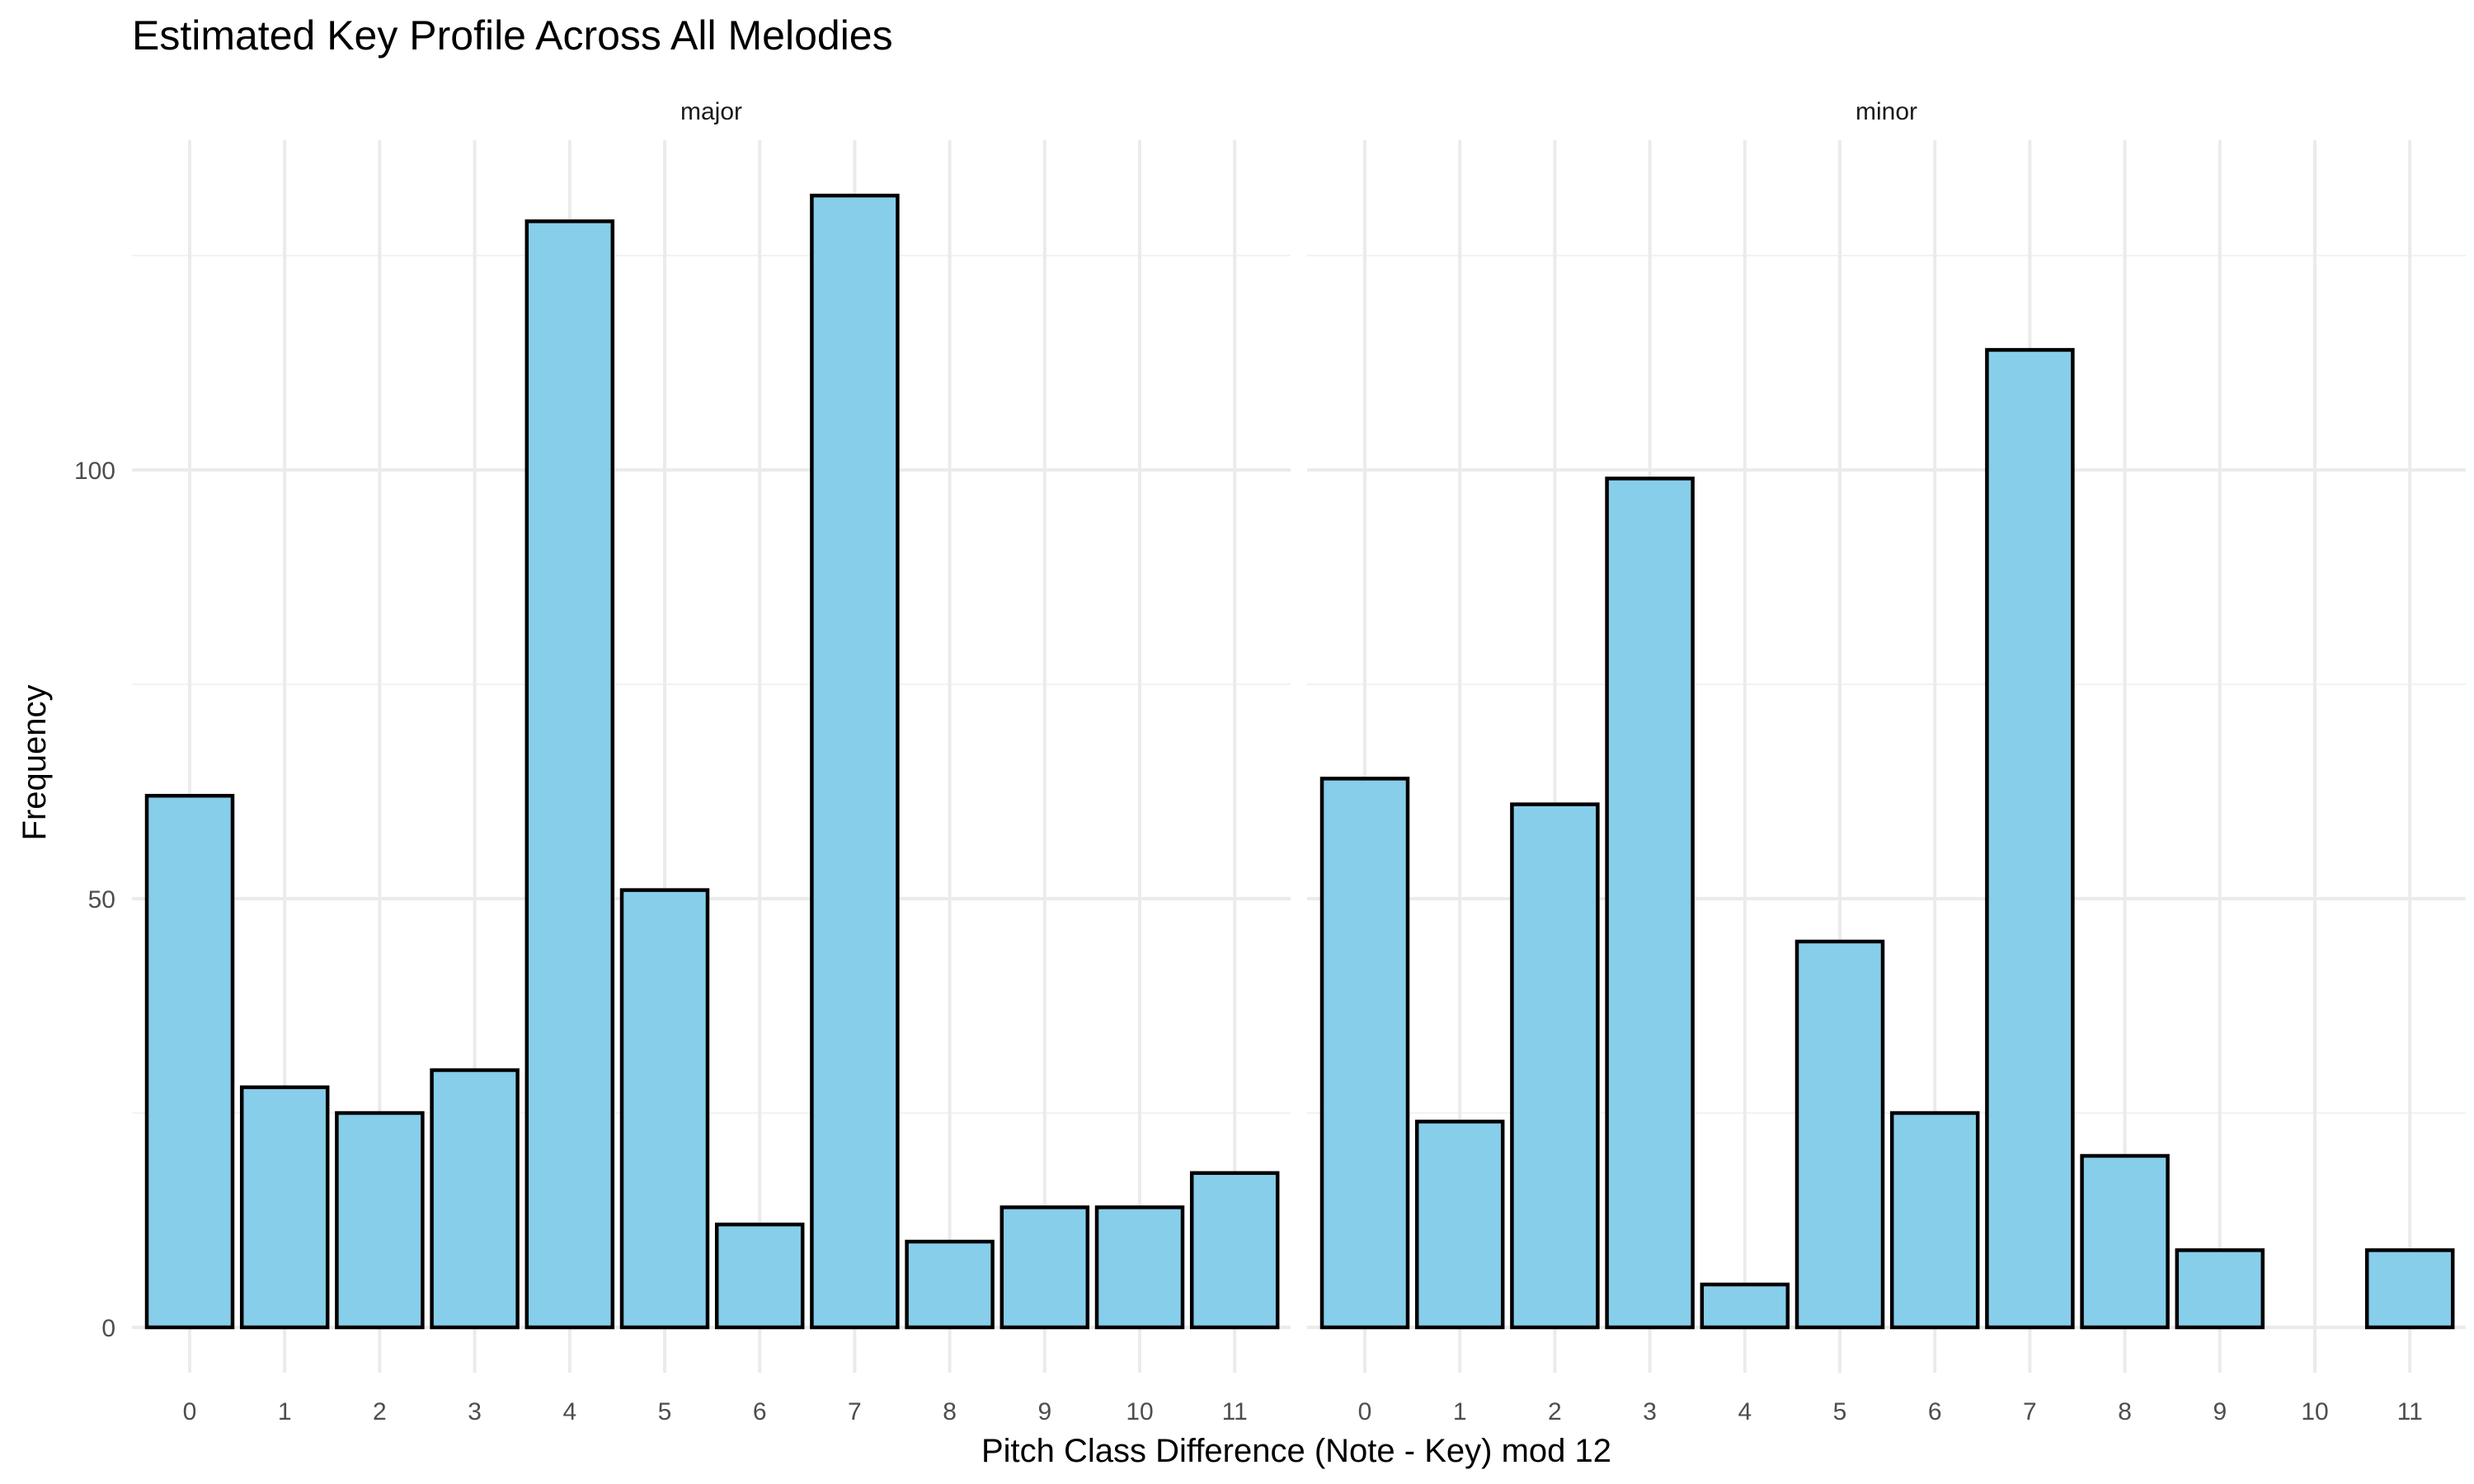 This screenshot has height=1484, width=2474. What do you see at coordinates (34, 763) in the screenshot?
I see `y-axis-title: Frequency` at bounding box center [34, 763].